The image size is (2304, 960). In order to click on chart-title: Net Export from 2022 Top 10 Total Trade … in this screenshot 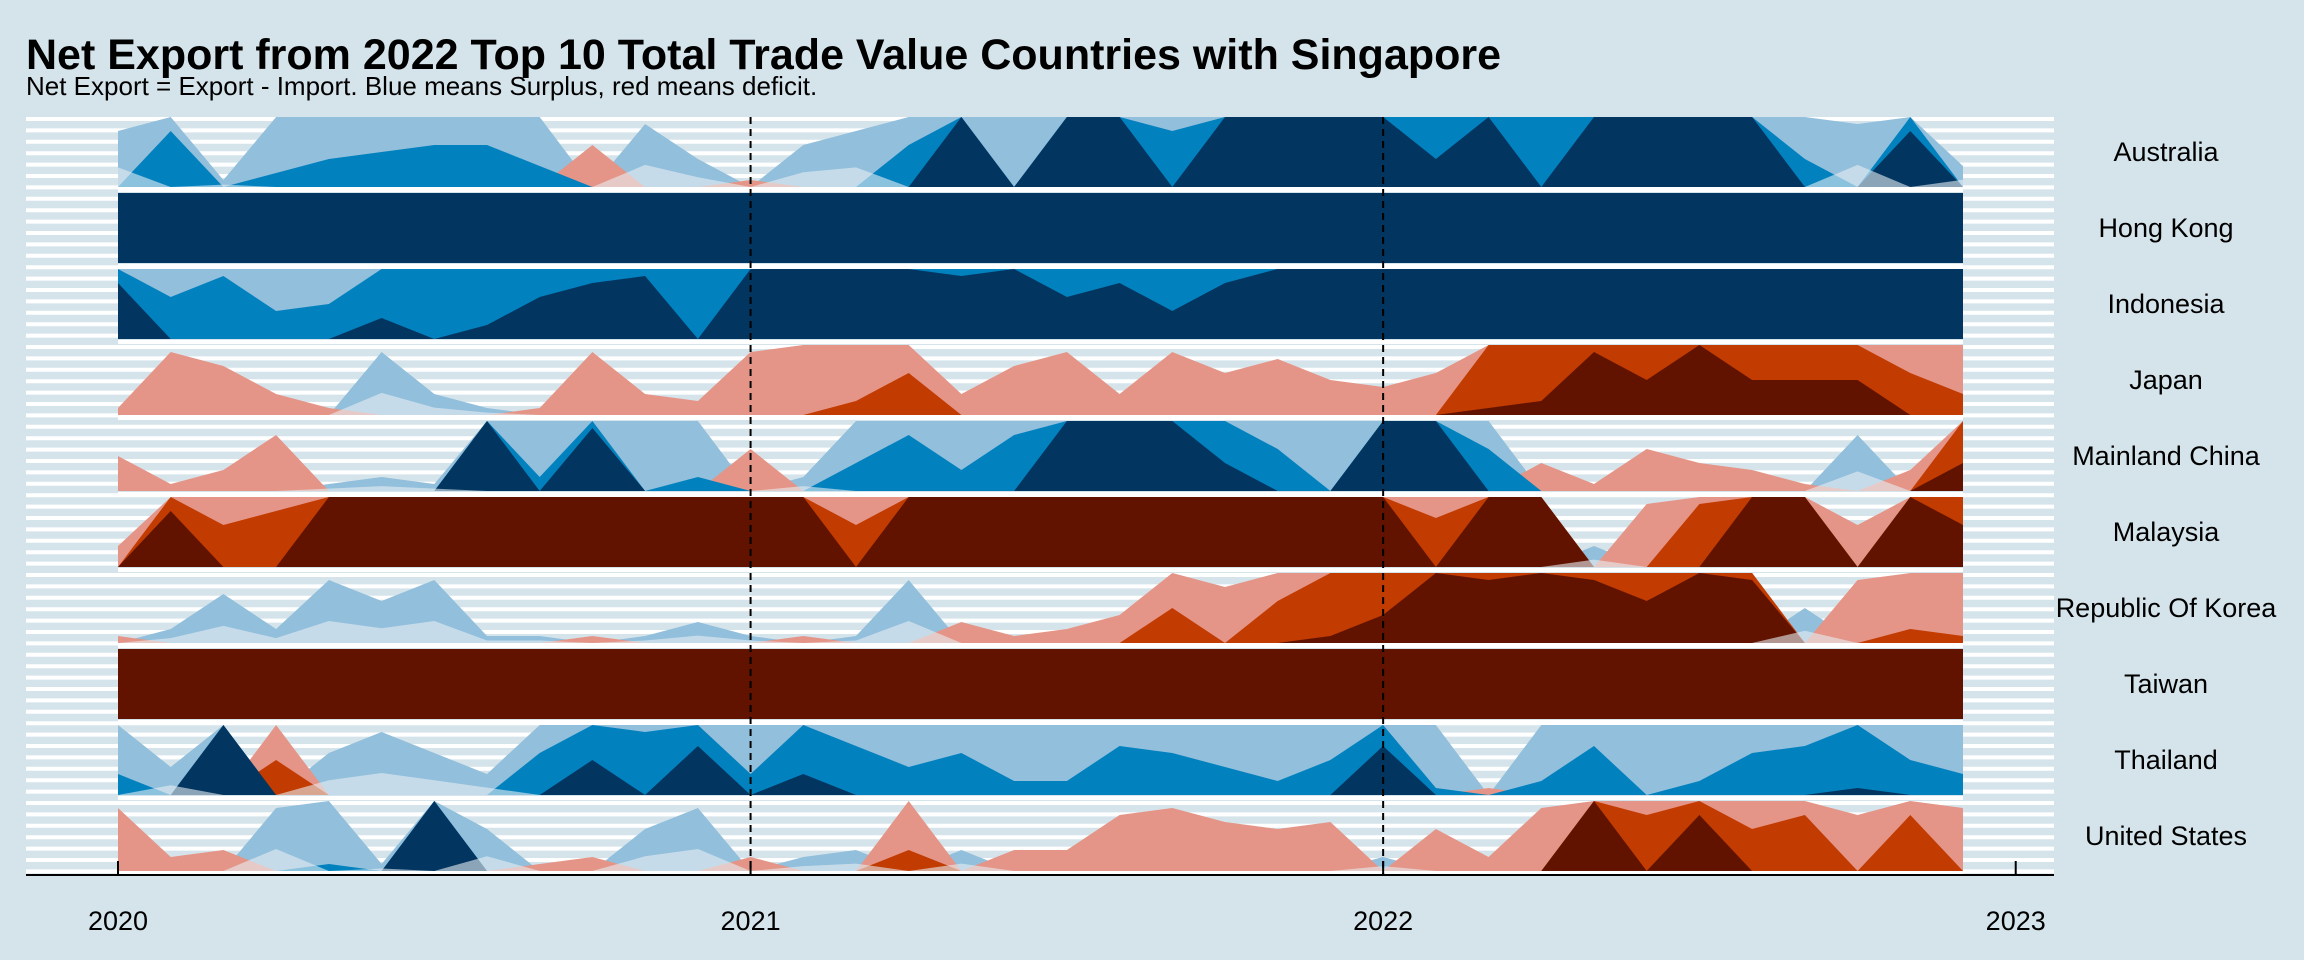, I will do `click(763, 55)`.